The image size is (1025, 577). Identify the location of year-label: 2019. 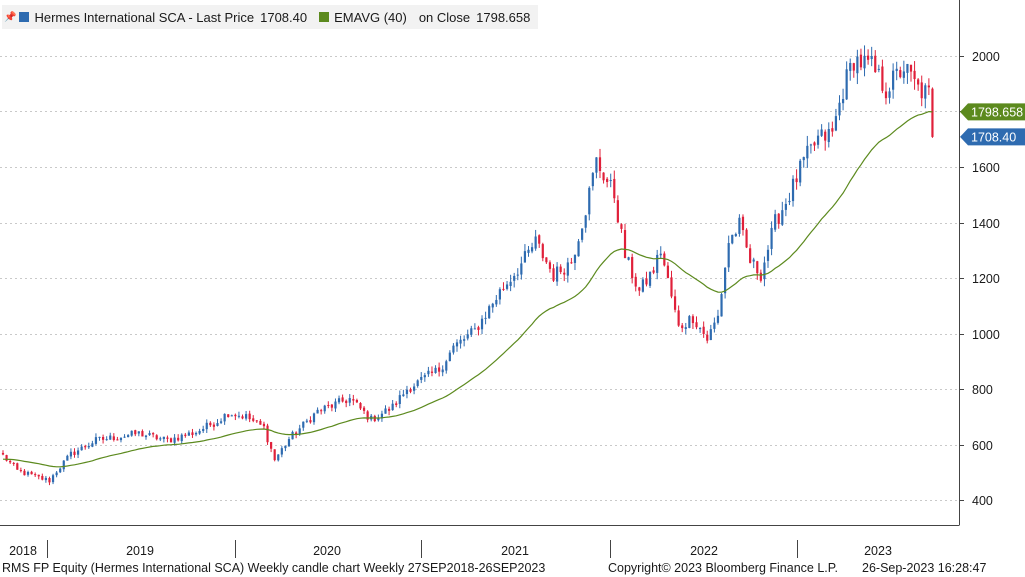
(140, 551).